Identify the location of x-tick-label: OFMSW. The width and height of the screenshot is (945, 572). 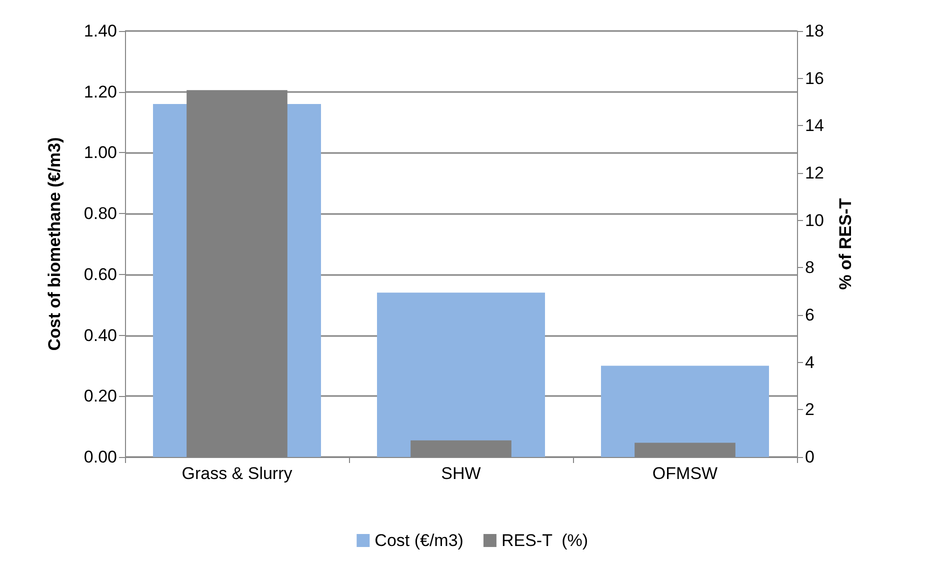
(685, 473).